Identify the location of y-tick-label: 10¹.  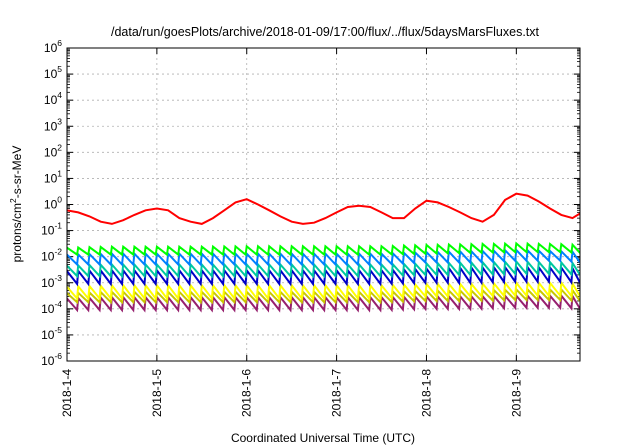
(53, 176).